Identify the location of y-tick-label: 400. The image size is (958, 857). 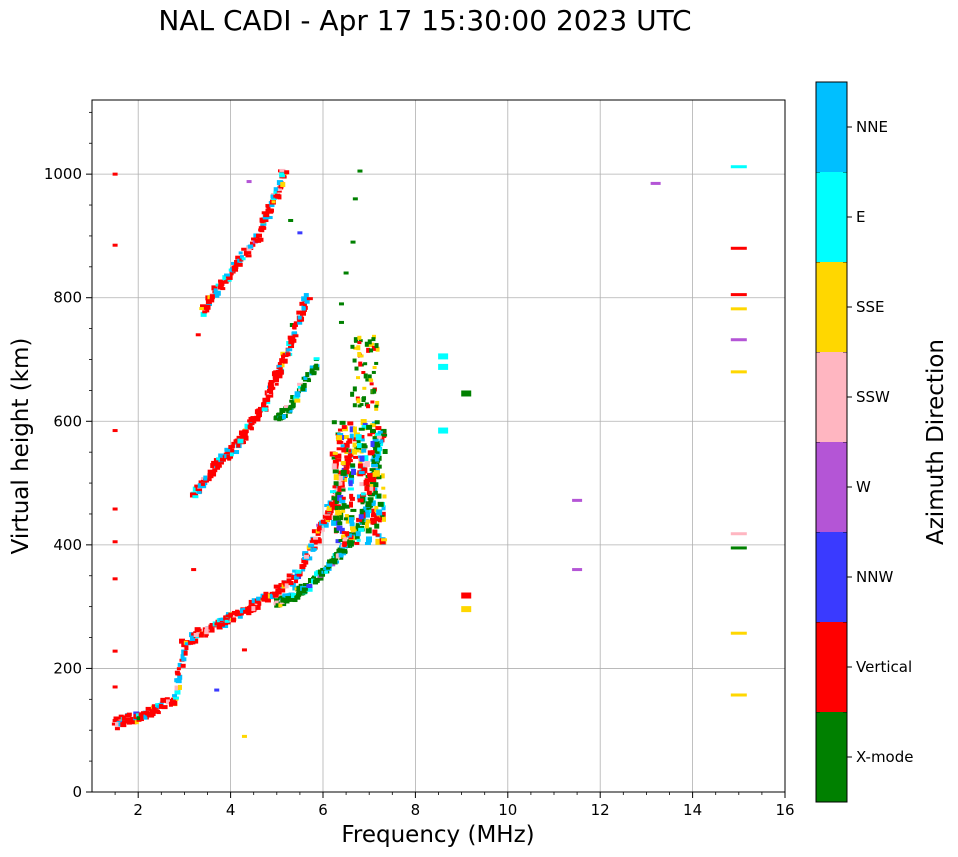
(67, 545).